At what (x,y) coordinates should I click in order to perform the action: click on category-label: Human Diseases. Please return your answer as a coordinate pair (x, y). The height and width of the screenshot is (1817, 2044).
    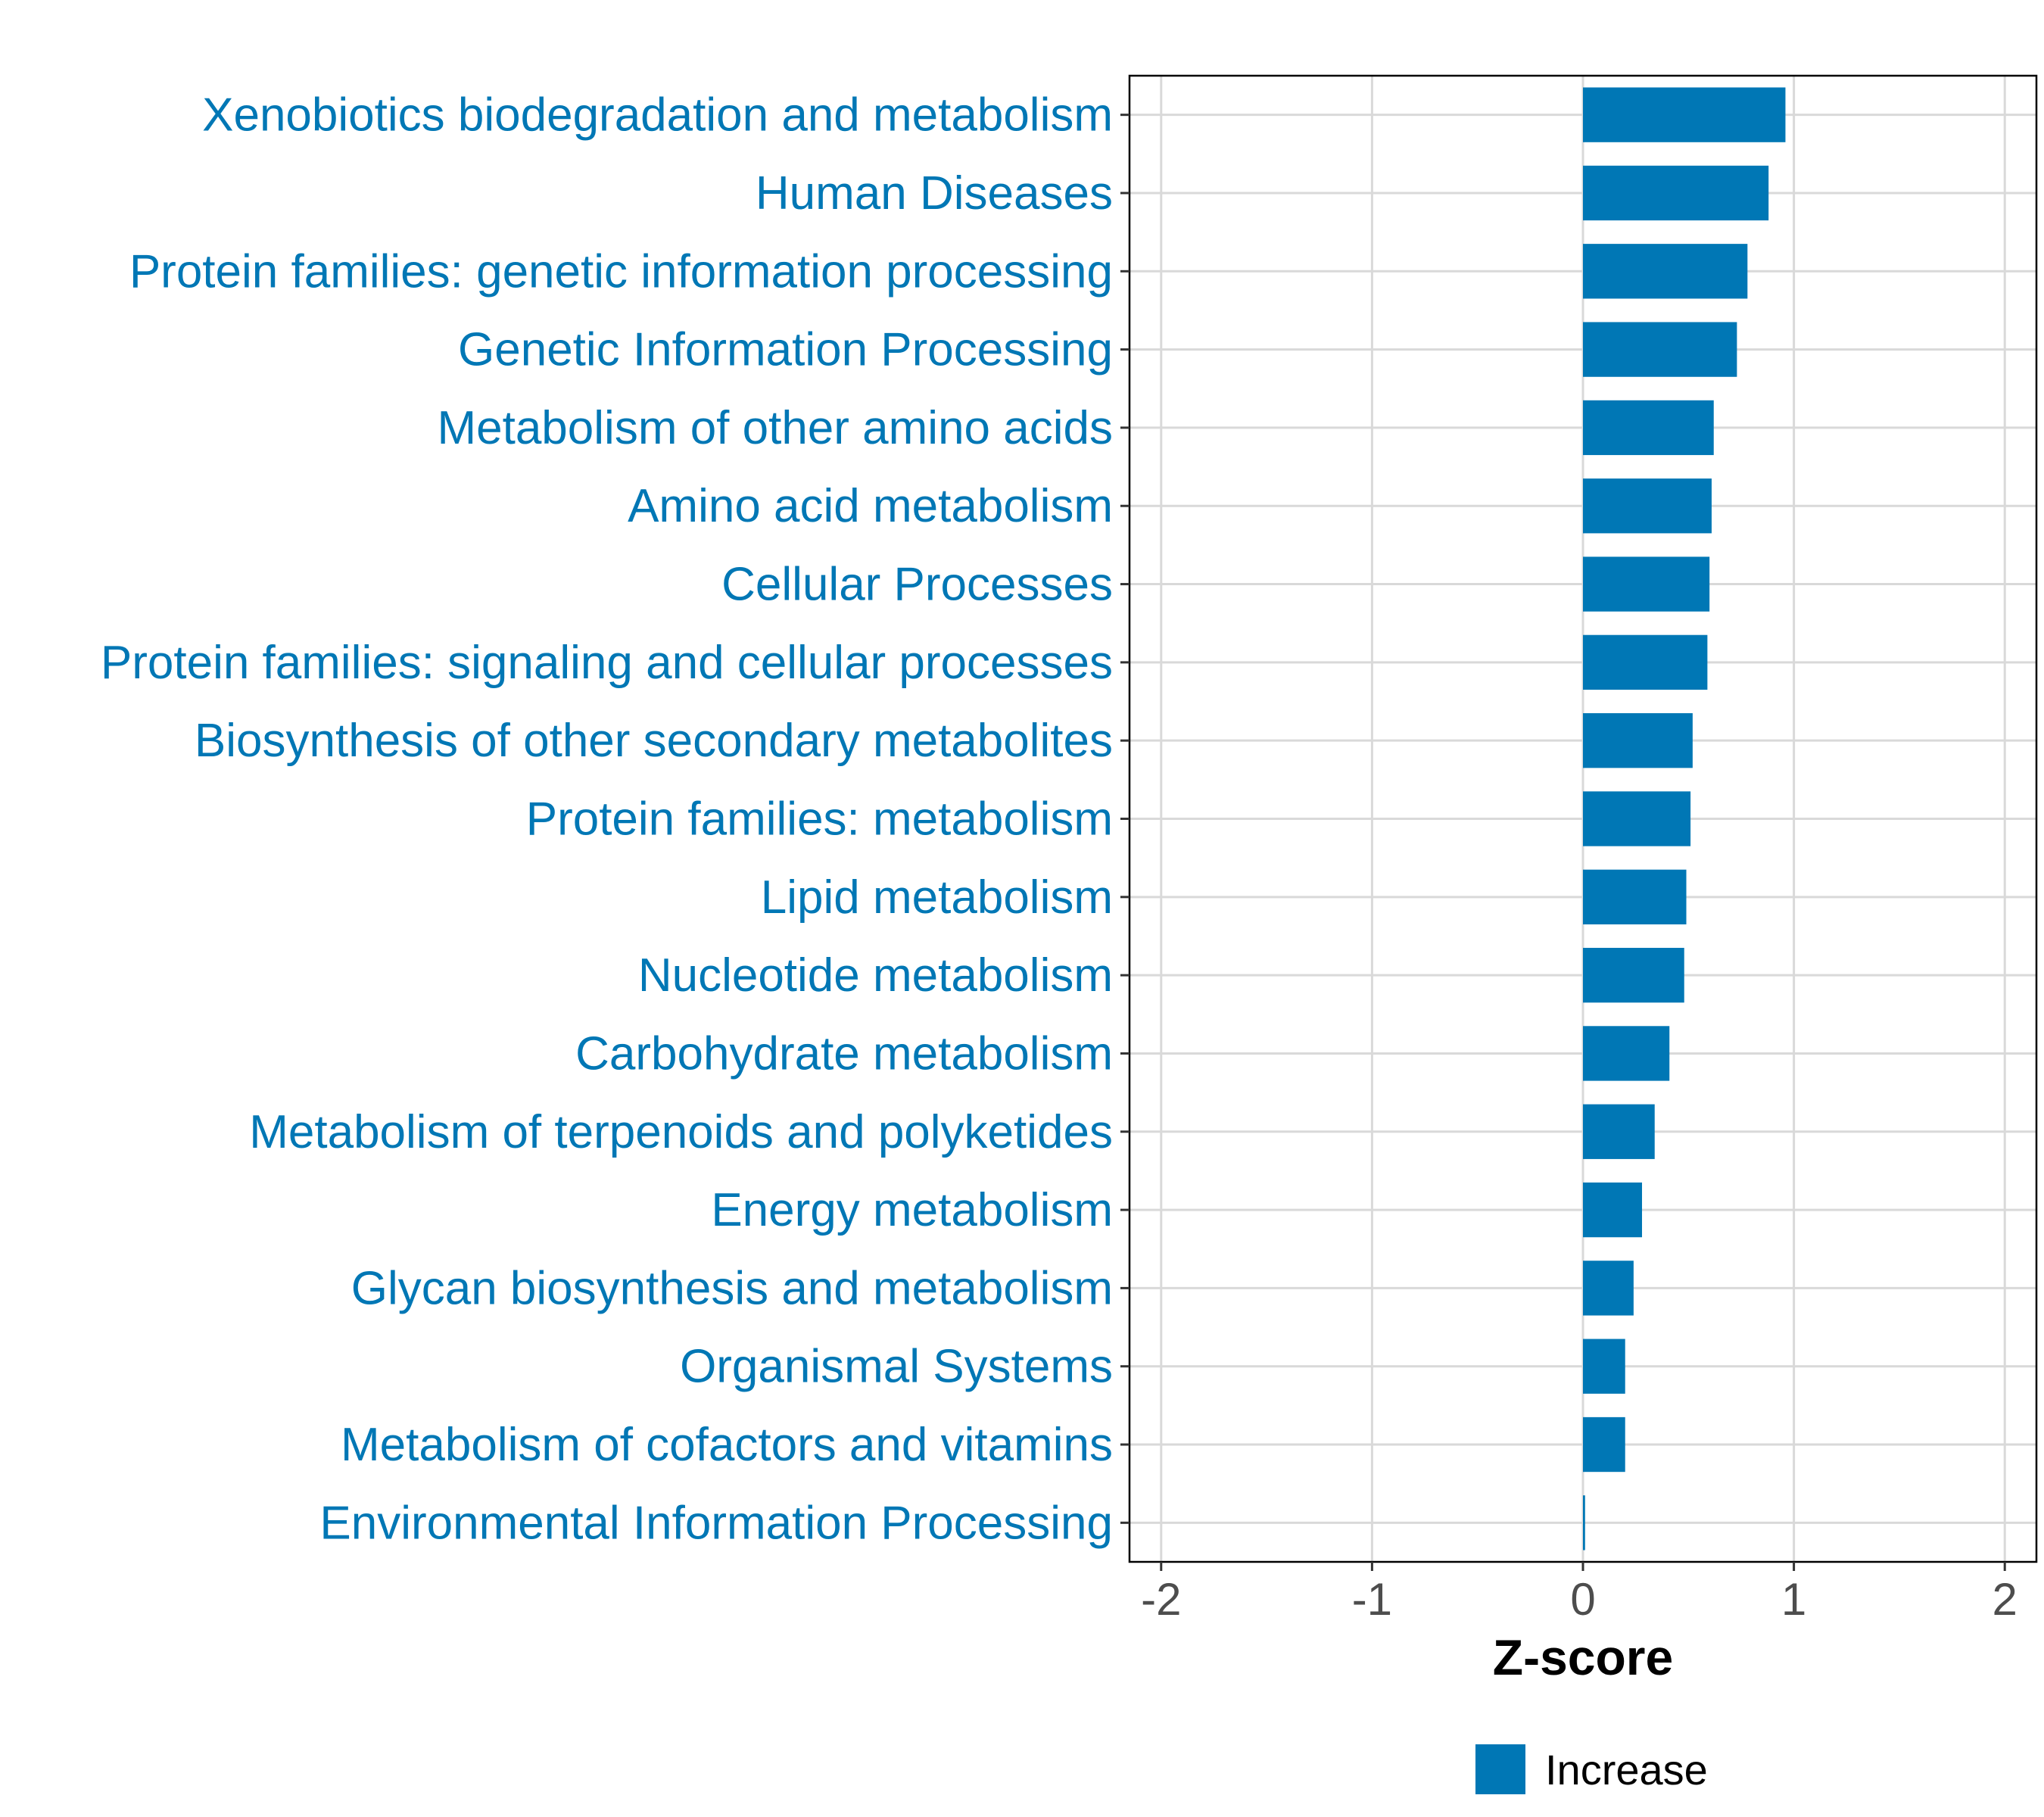
    Looking at the image, I should click on (935, 193).